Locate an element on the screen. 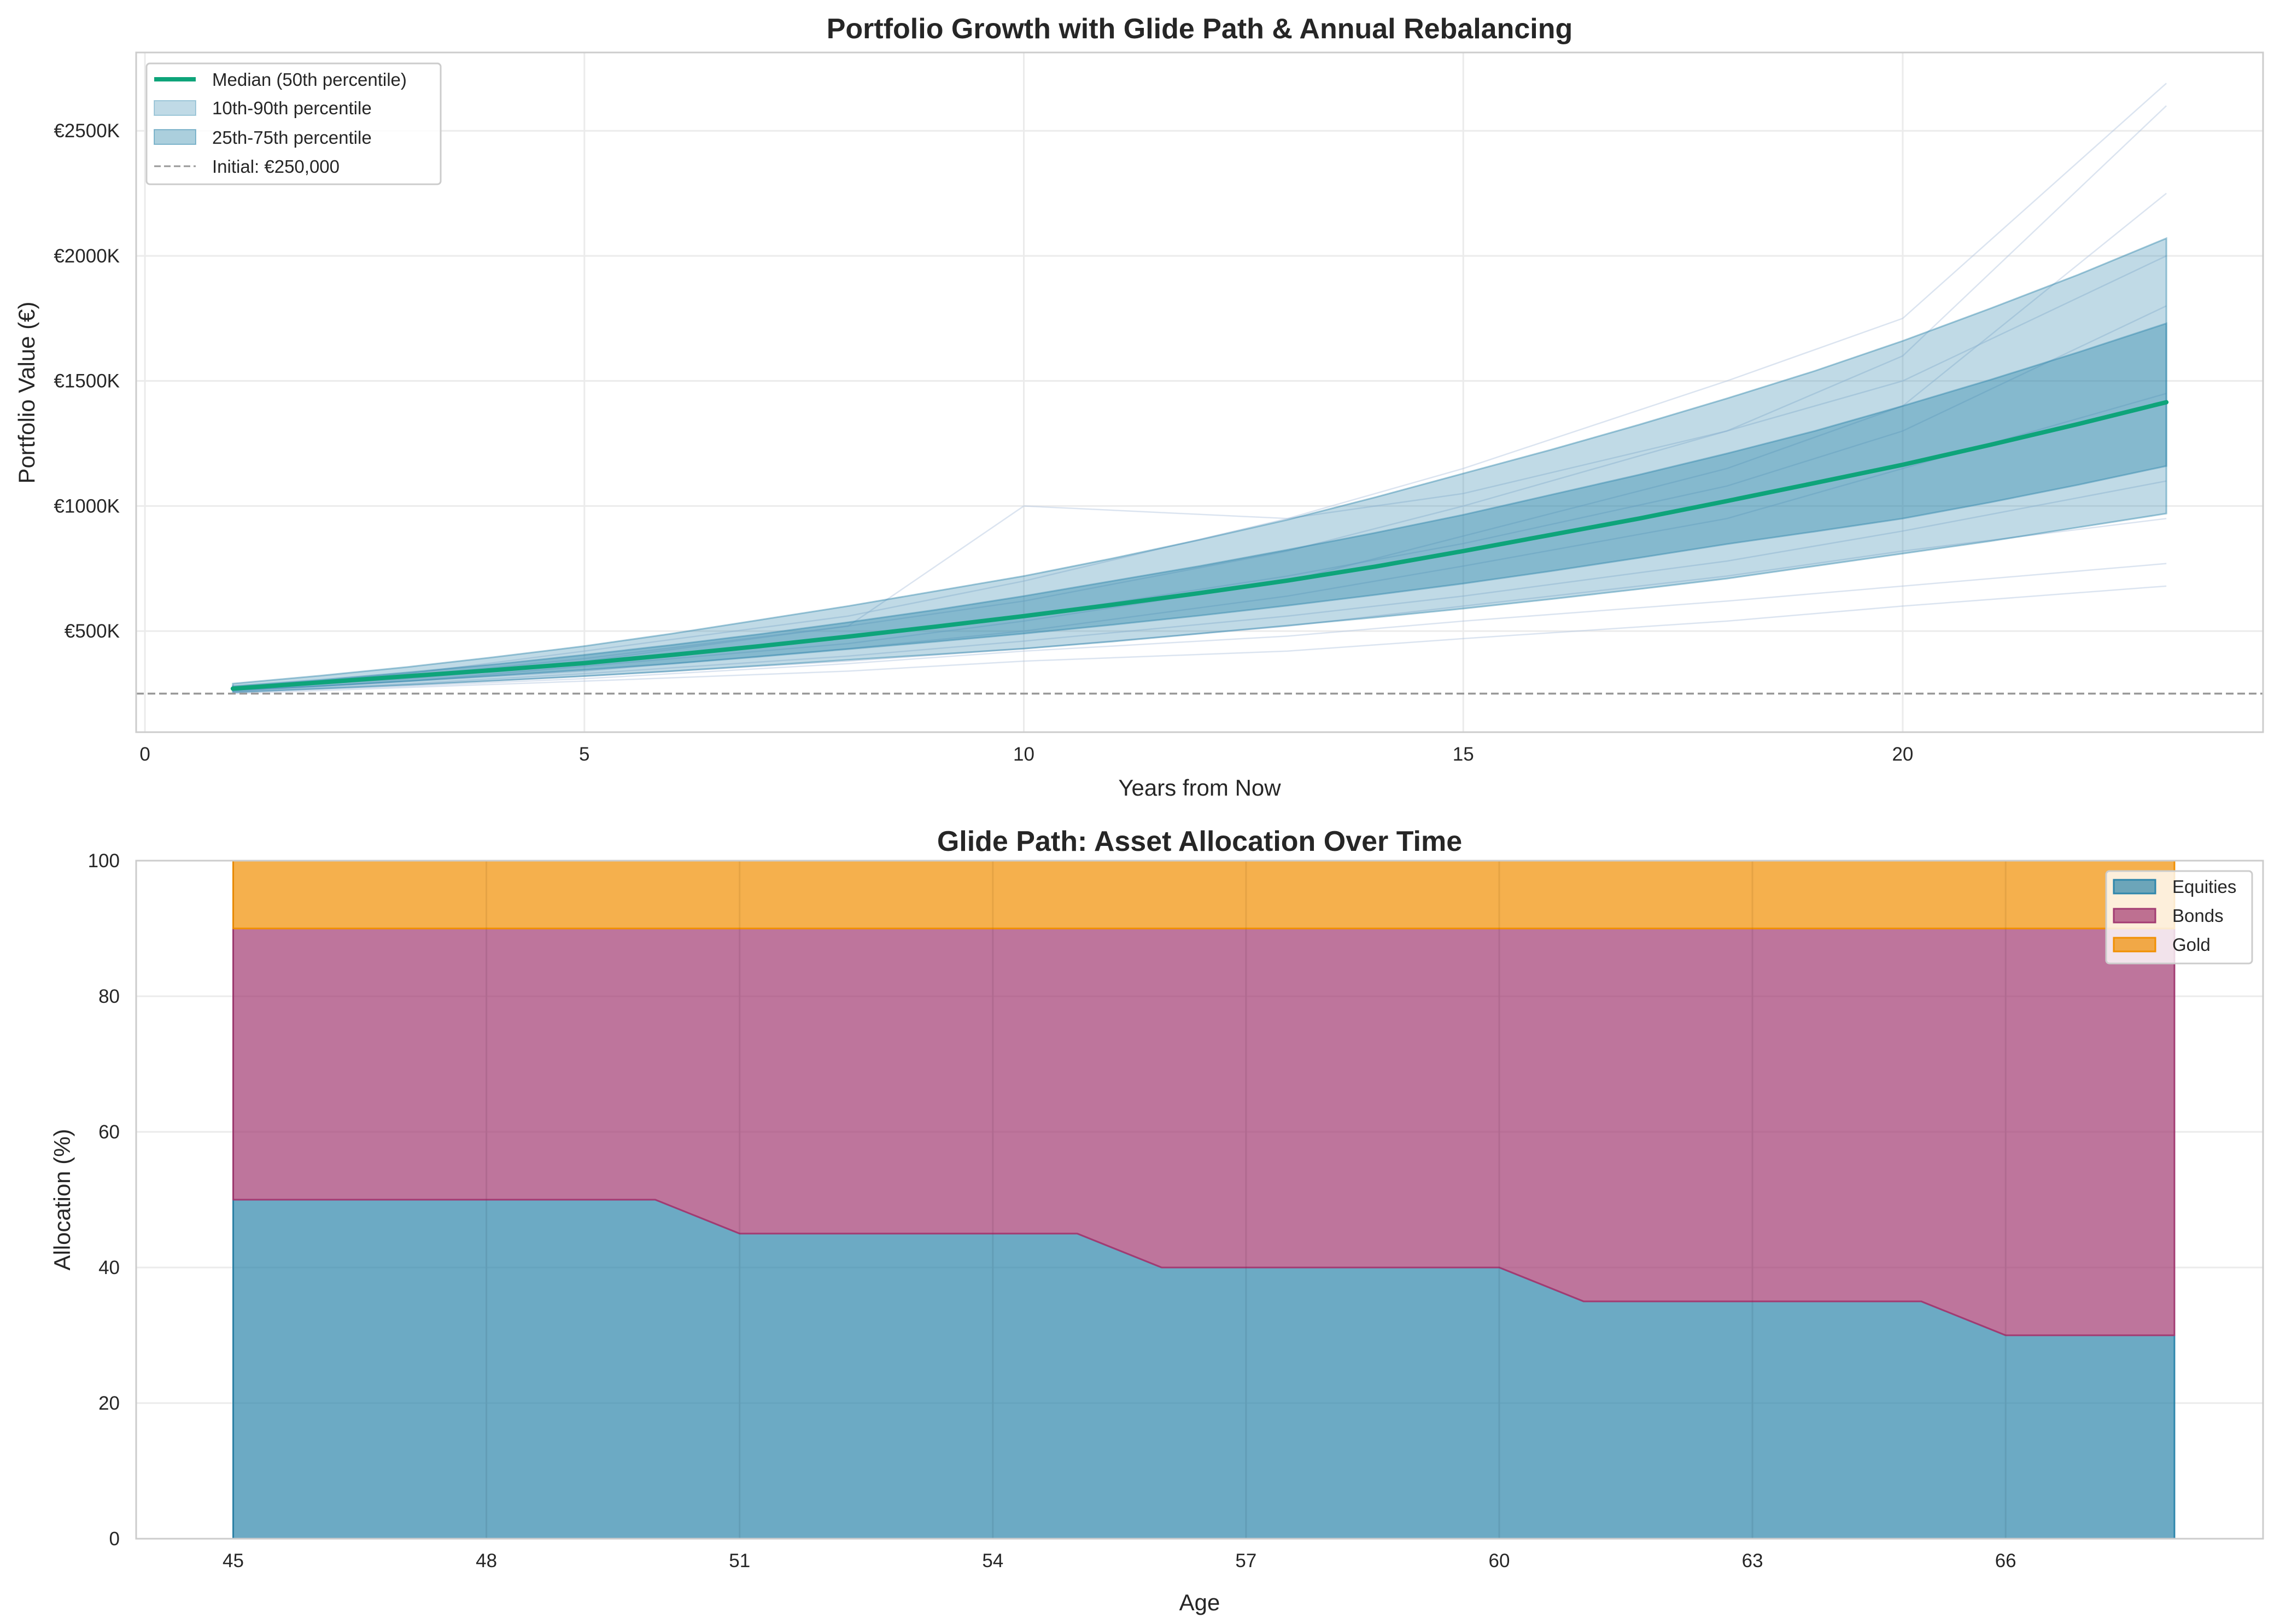 This screenshot has height=1624, width=2280. legend-band-25-75-label: 25th-75th percentile is located at coordinates (292, 137).